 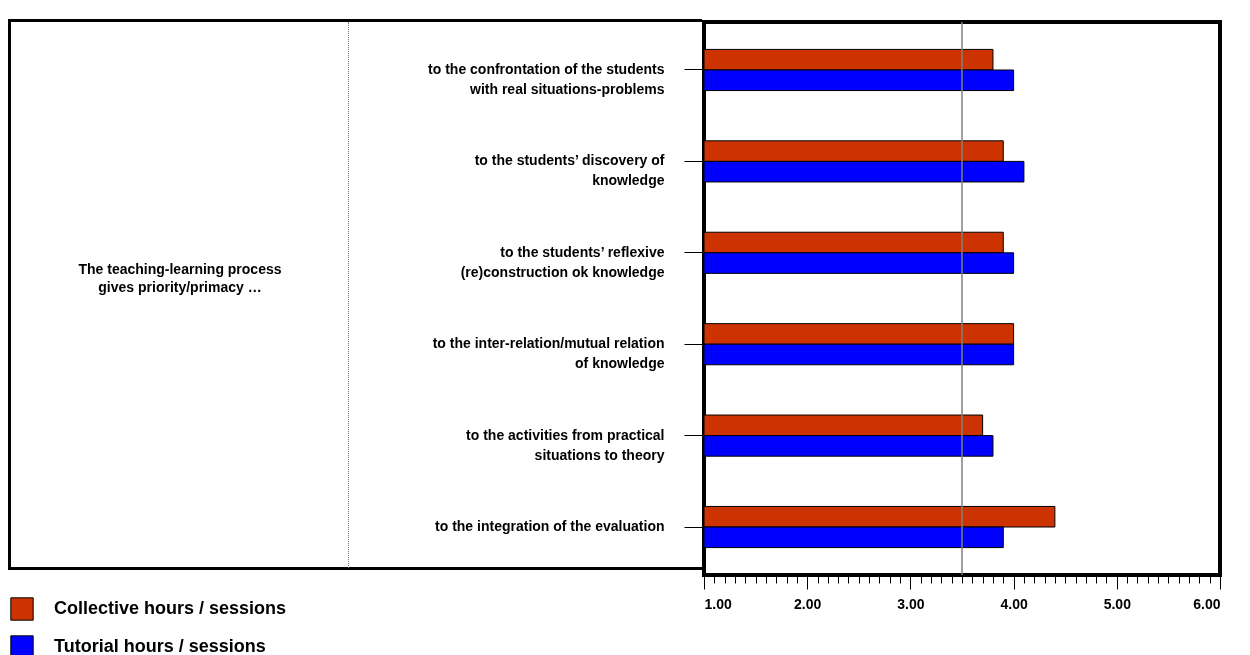 What do you see at coordinates (160, 645) in the screenshot?
I see `legend-label: Tutorial hours / sessions` at bounding box center [160, 645].